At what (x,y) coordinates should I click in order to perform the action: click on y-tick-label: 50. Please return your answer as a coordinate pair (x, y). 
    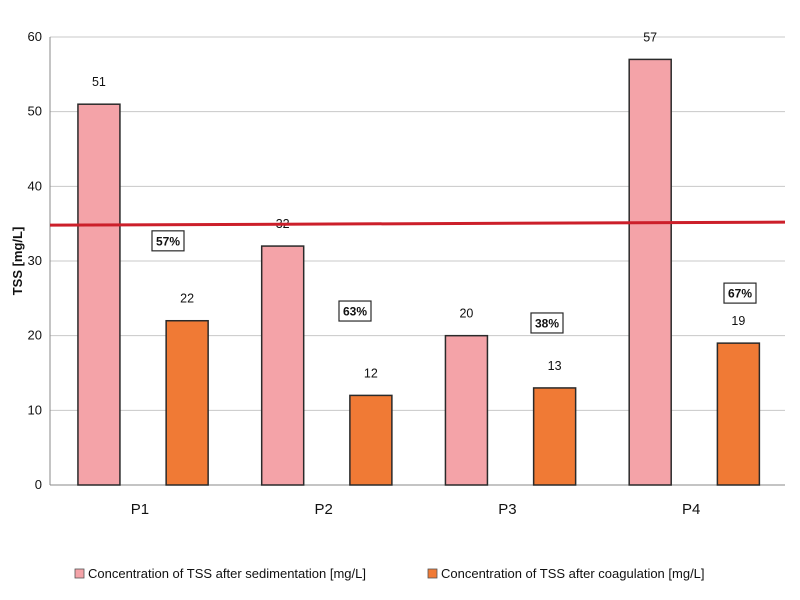
    Looking at the image, I should click on (35, 111).